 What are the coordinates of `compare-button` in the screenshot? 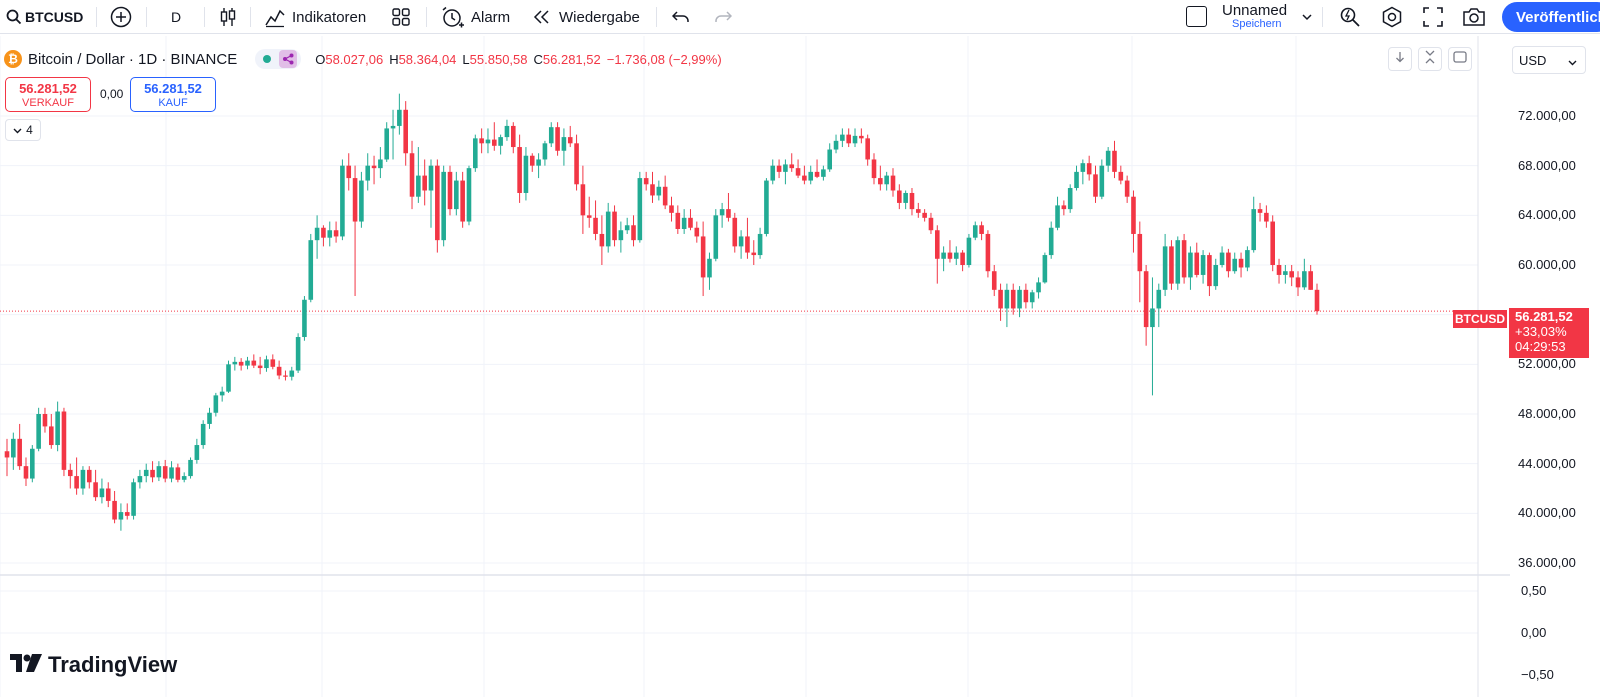 It's located at (121, 17).